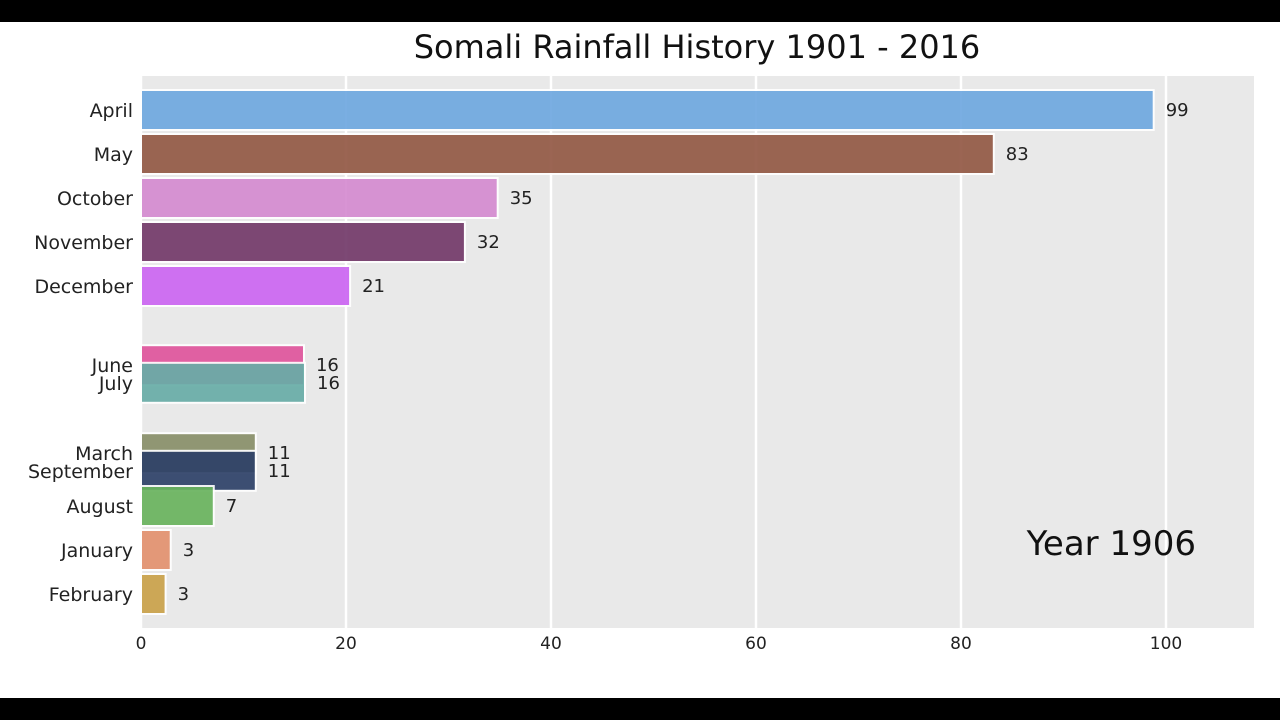  What do you see at coordinates (112, 366) in the screenshot?
I see `category-label-june: June` at bounding box center [112, 366].